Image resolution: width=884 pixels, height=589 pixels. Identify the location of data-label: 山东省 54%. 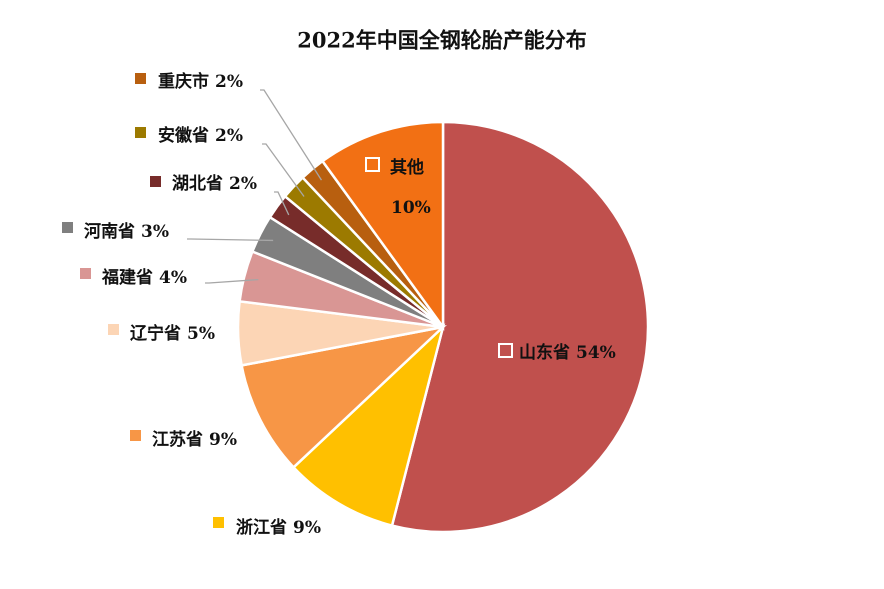
(567, 352).